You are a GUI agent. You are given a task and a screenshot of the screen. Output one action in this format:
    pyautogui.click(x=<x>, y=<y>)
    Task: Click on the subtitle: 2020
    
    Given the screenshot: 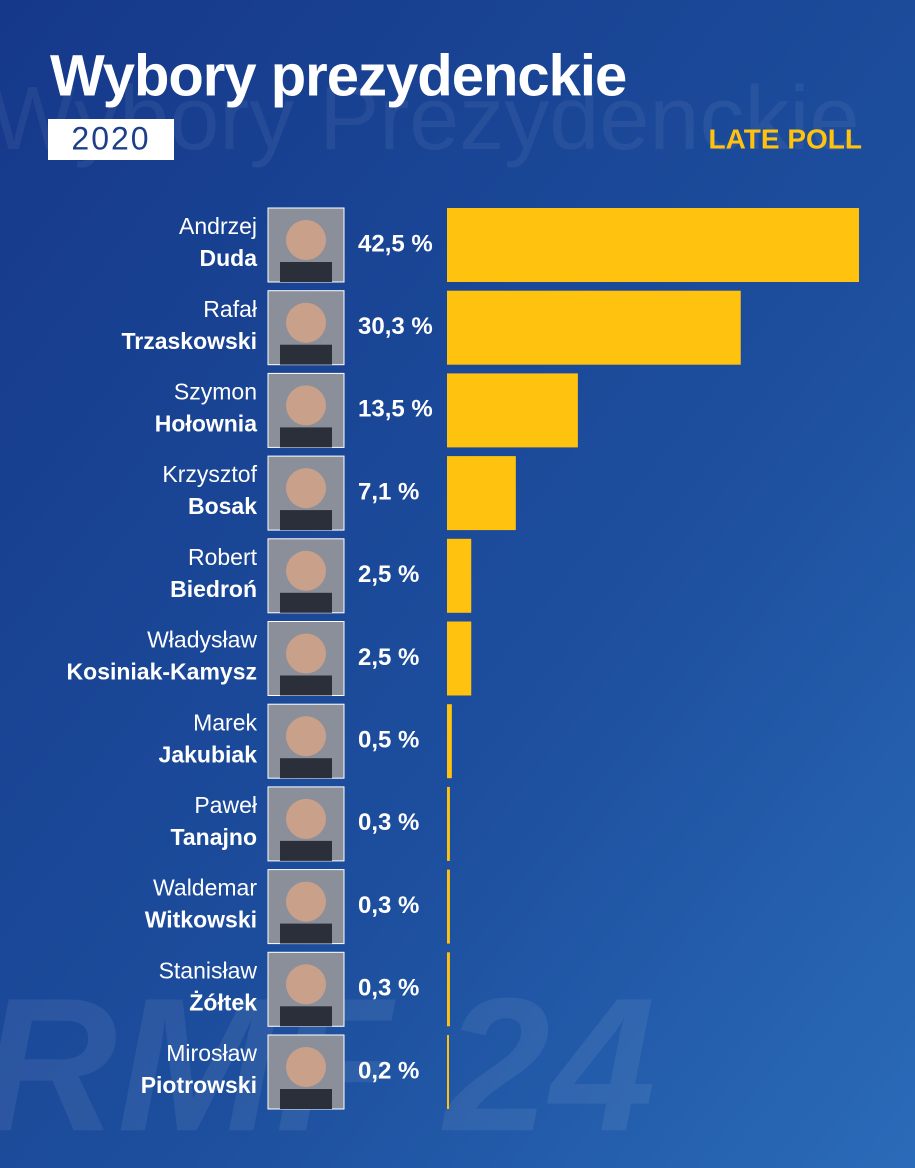 What is the action you would take?
    pyautogui.click(x=110, y=138)
    